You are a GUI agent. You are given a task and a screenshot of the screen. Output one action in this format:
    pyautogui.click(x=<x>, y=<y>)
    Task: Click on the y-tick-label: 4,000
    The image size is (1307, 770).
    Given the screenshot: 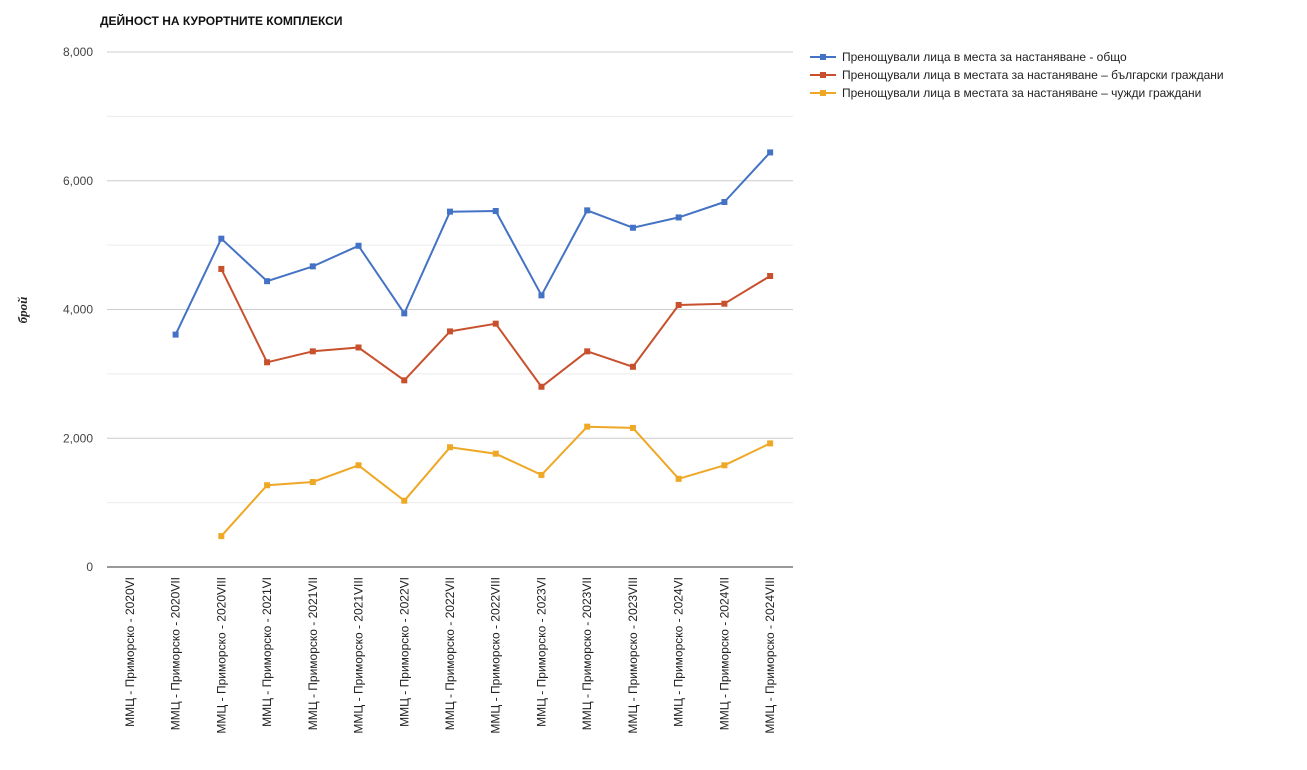 What is the action you would take?
    pyautogui.click(x=78, y=310)
    